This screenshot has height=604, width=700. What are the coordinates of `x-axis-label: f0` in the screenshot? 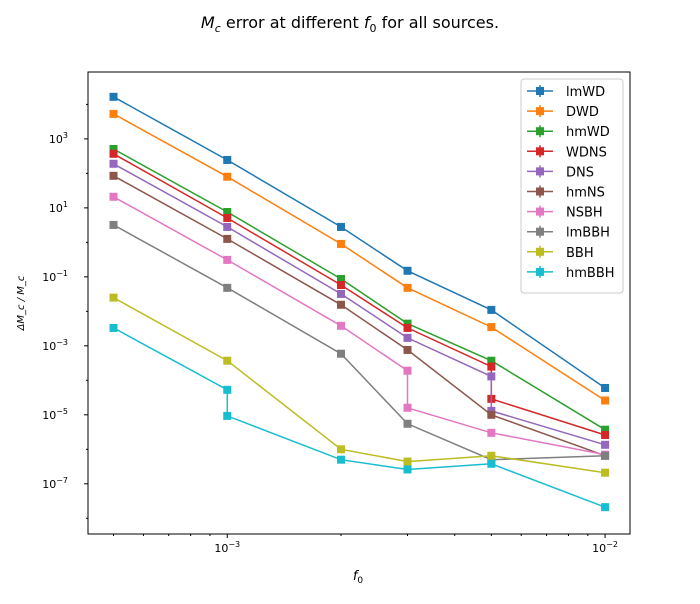 It's located at (358, 577).